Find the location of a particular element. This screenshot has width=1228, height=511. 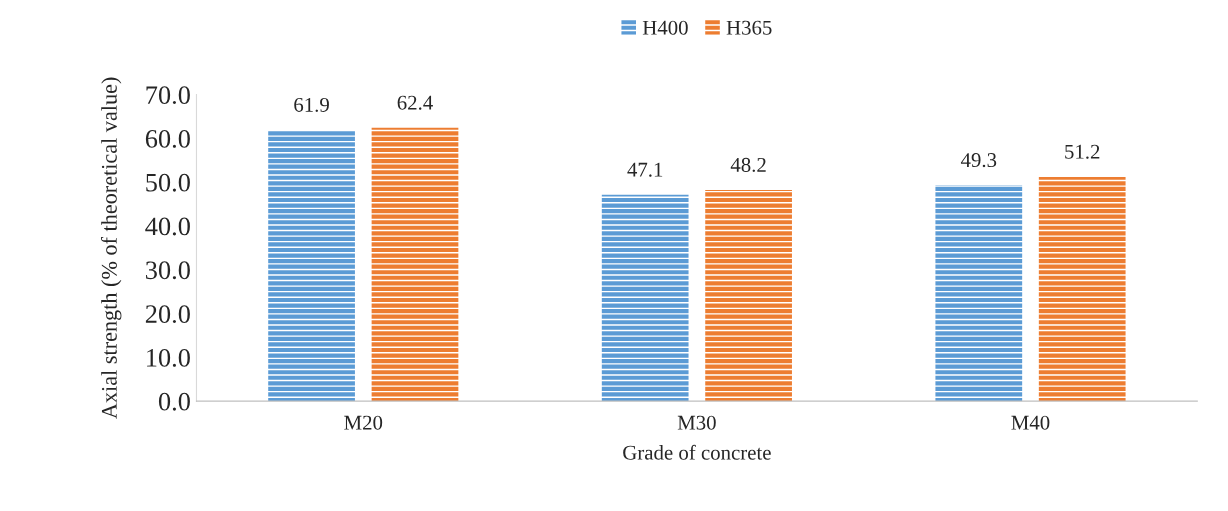

data-label: 48.2 is located at coordinates (748, 164).